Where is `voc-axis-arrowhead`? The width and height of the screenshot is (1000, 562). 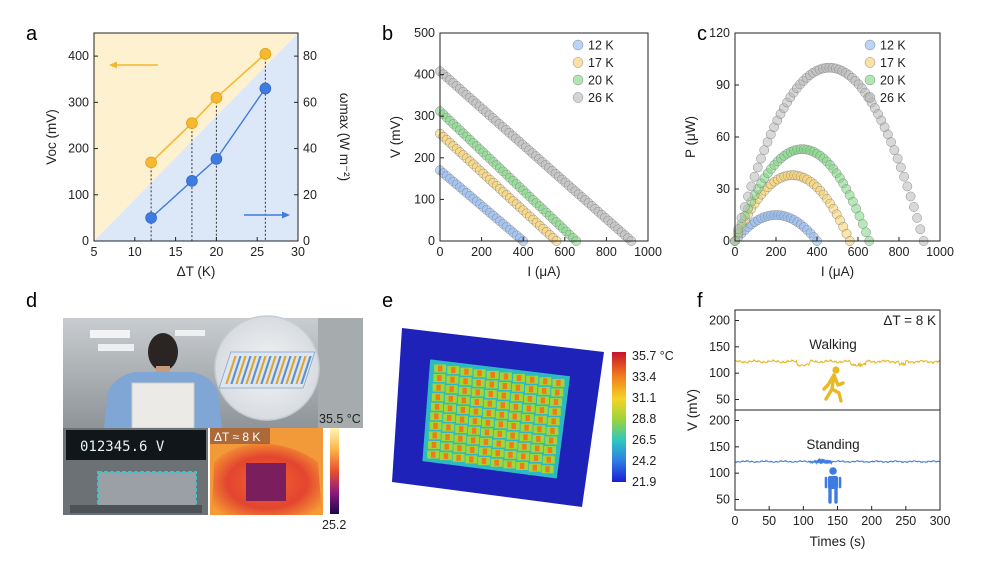 voc-axis-arrowhead is located at coordinates (113, 65).